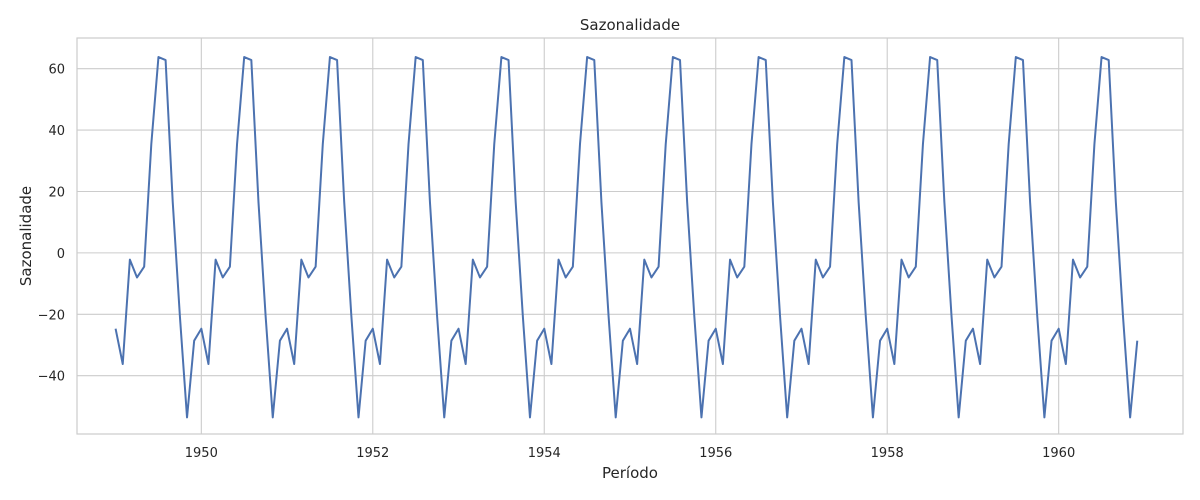 Image resolution: width=1200 pixels, height=500 pixels. What do you see at coordinates (61, 254) in the screenshot?
I see `y-tick-label: 0` at bounding box center [61, 254].